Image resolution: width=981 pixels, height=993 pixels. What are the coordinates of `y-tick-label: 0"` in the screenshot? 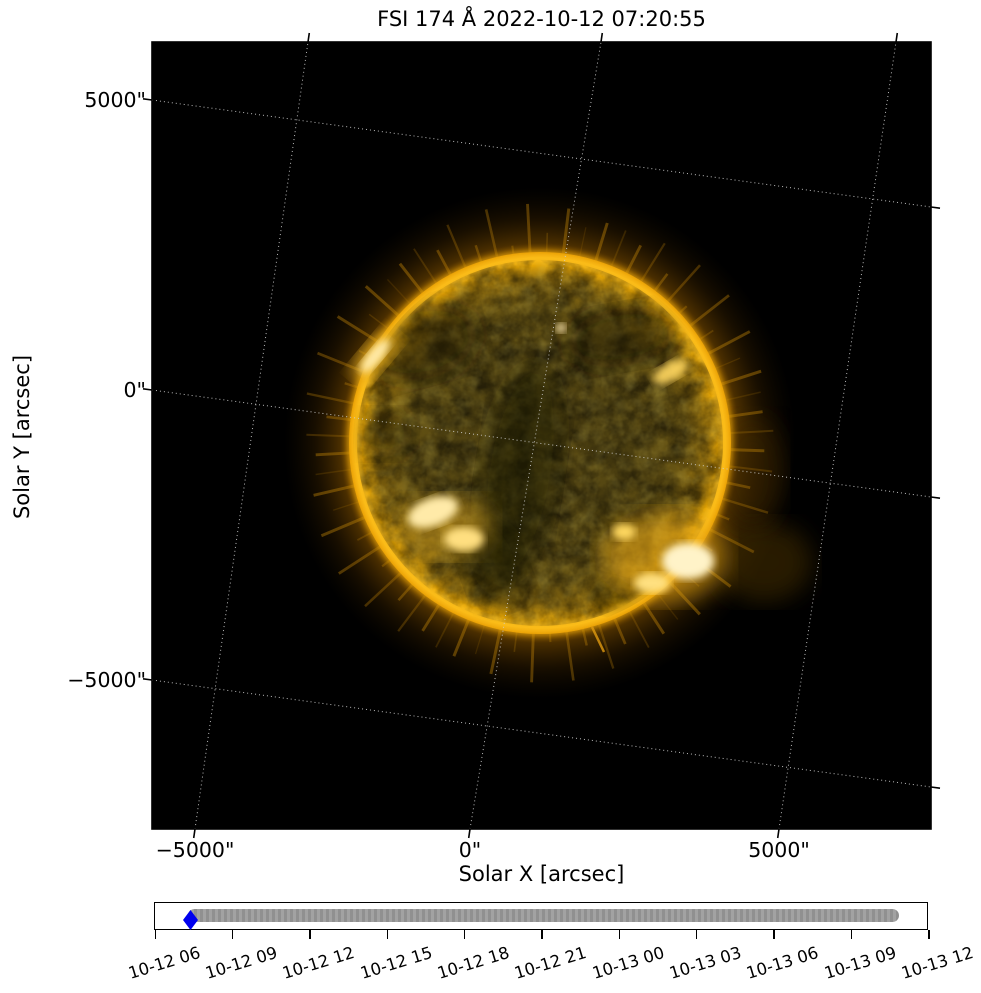 It's located at (134, 390).